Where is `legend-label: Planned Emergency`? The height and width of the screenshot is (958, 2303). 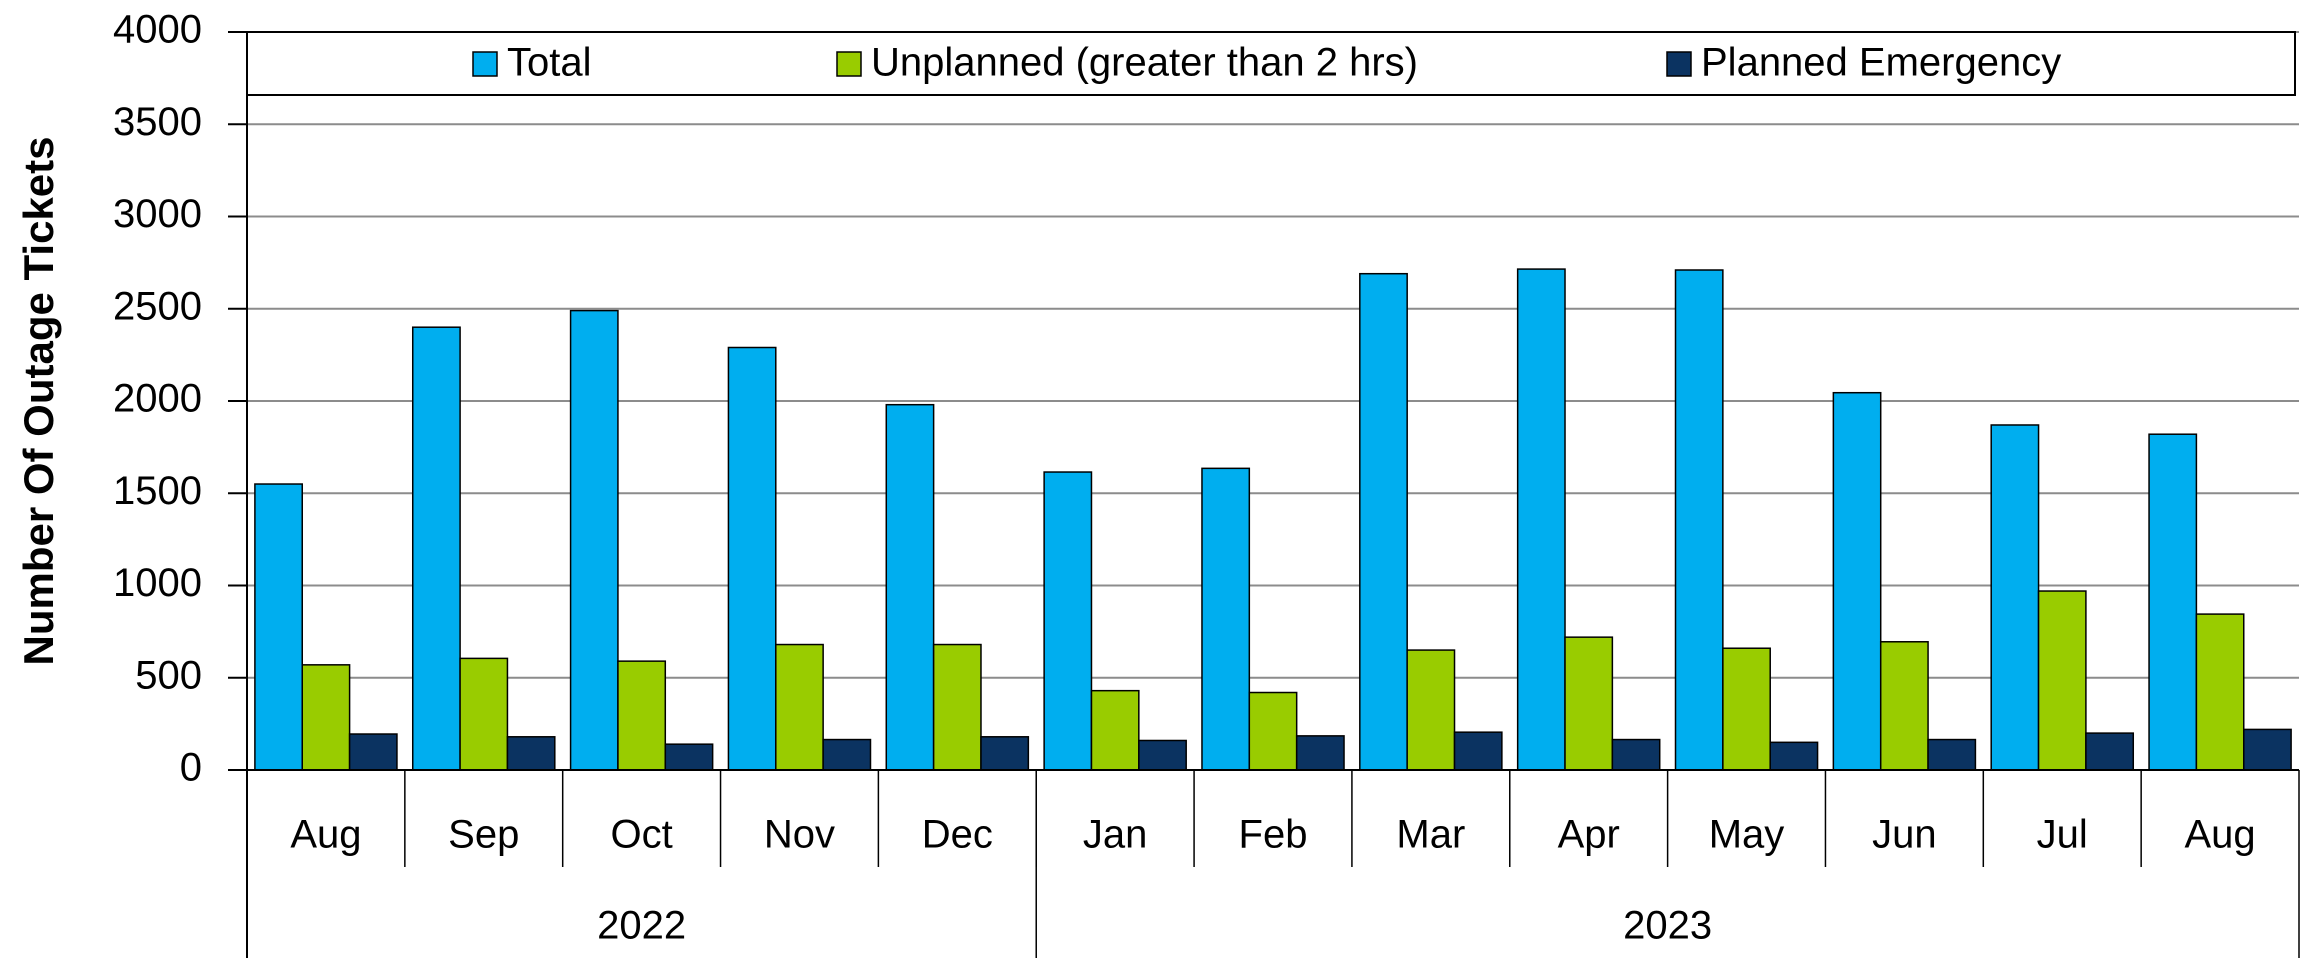 legend-label: Planned Emergency is located at coordinates (1881, 63).